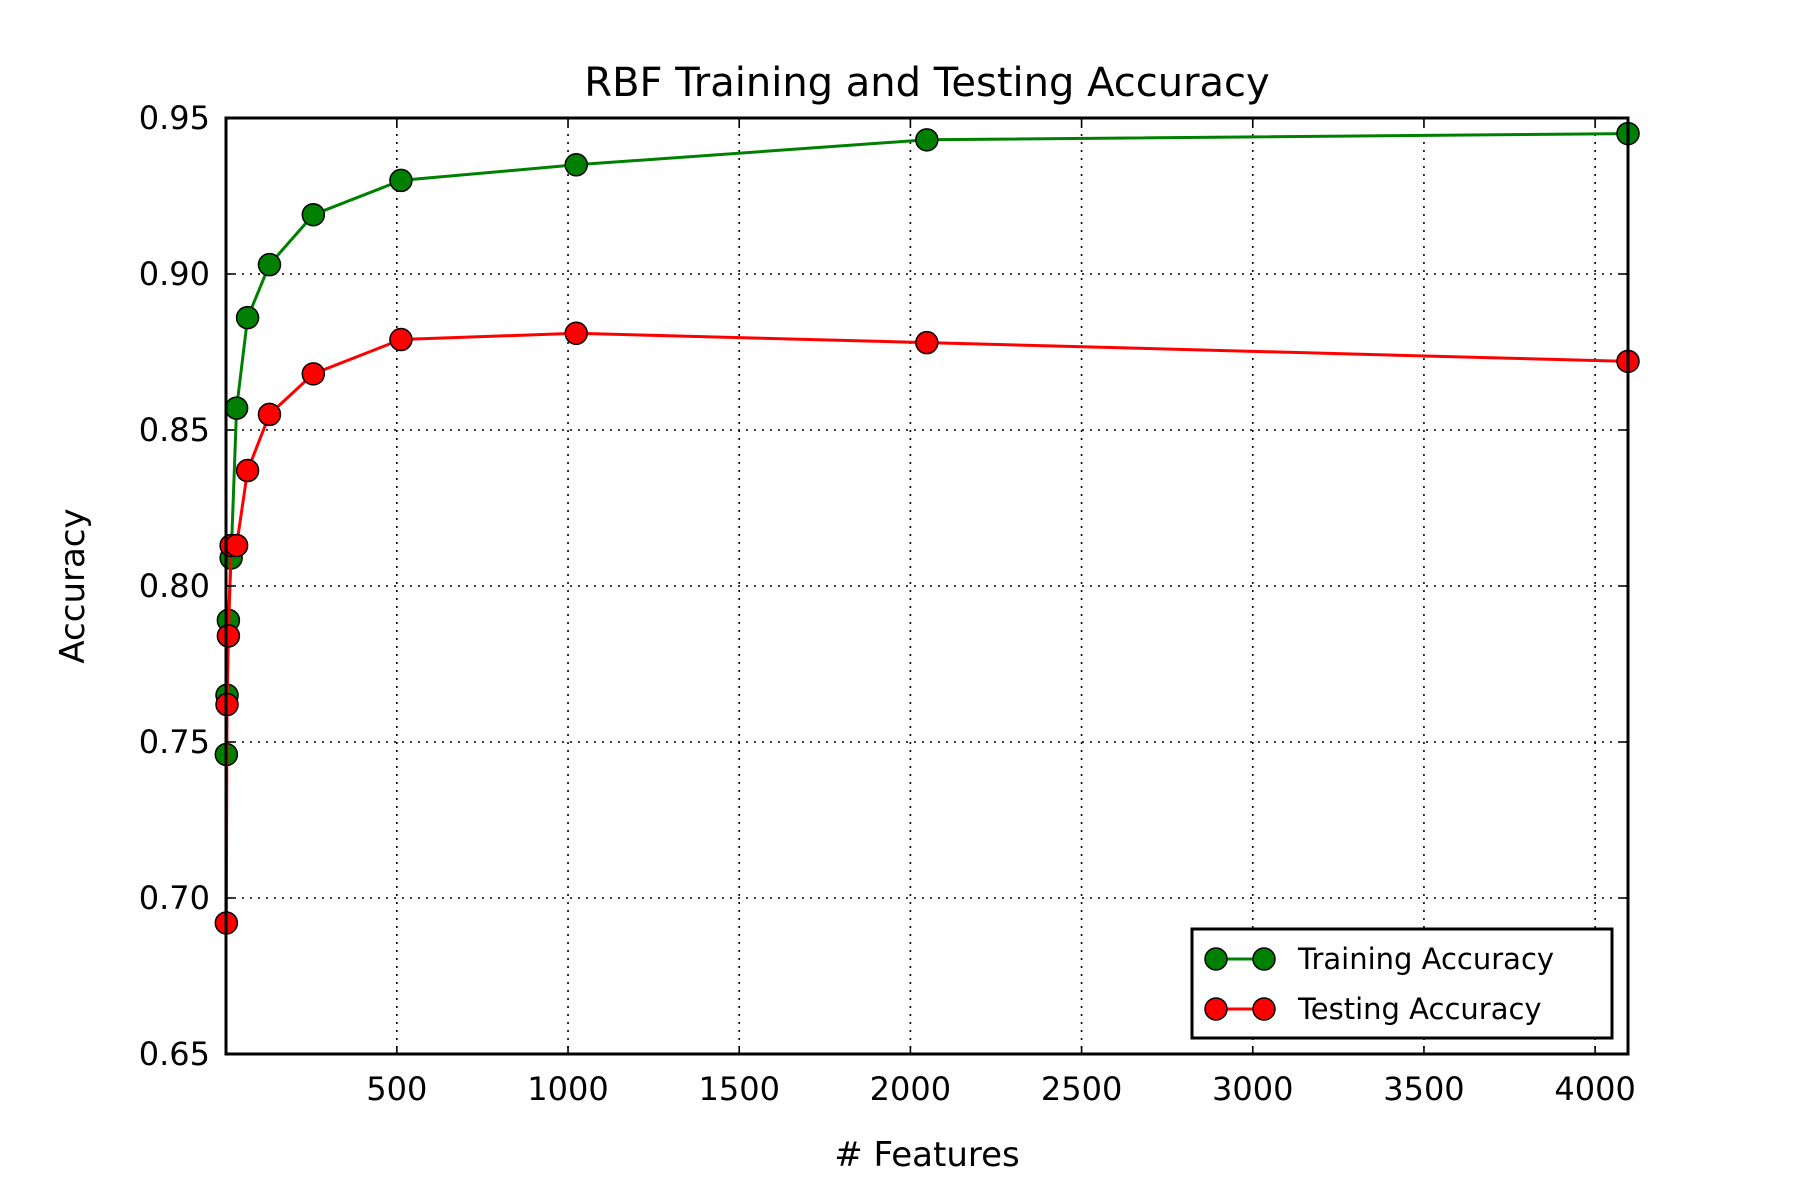 The width and height of the screenshot is (1800, 1200). Describe the element at coordinates (1081, 1089) in the screenshot. I see `x-tick-label: 2500` at that location.